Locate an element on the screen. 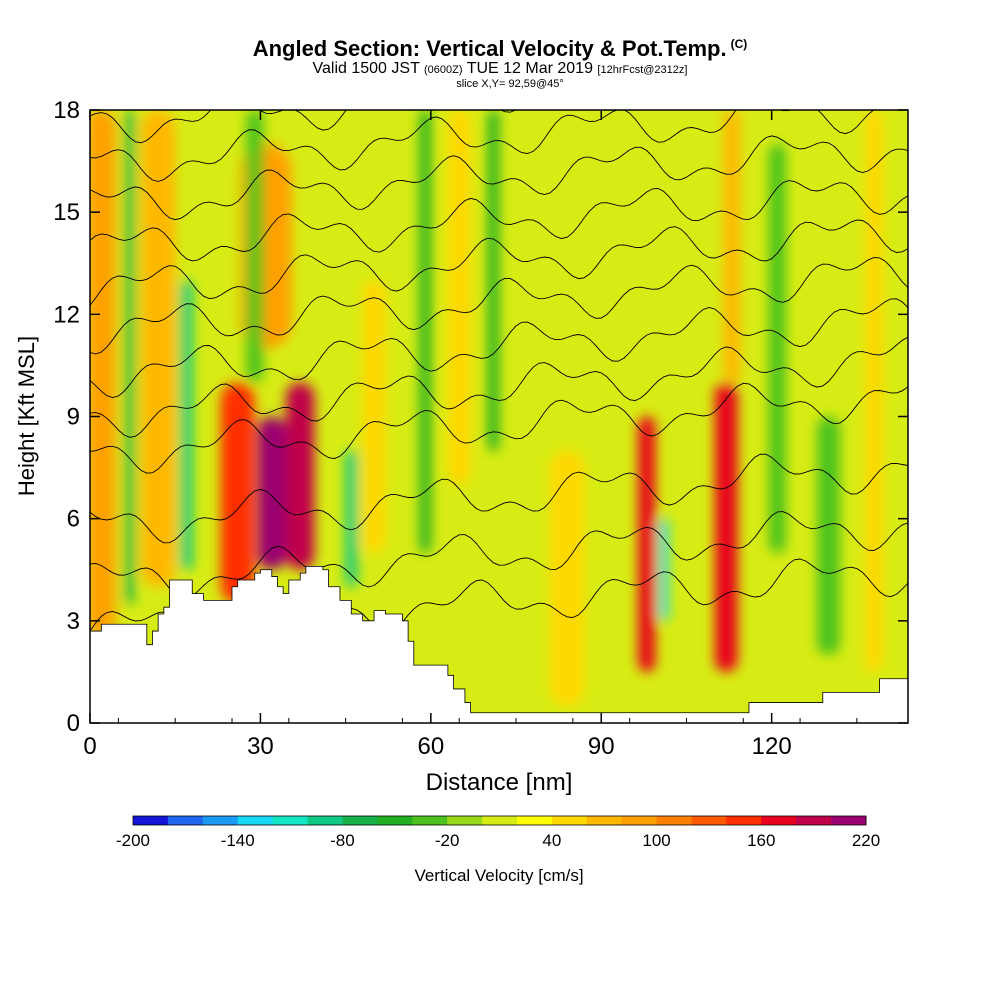 Image resolution: width=1000 pixels, height=1000 pixels. colorbar-tick-label: 160 is located at coordinates (761, 840).